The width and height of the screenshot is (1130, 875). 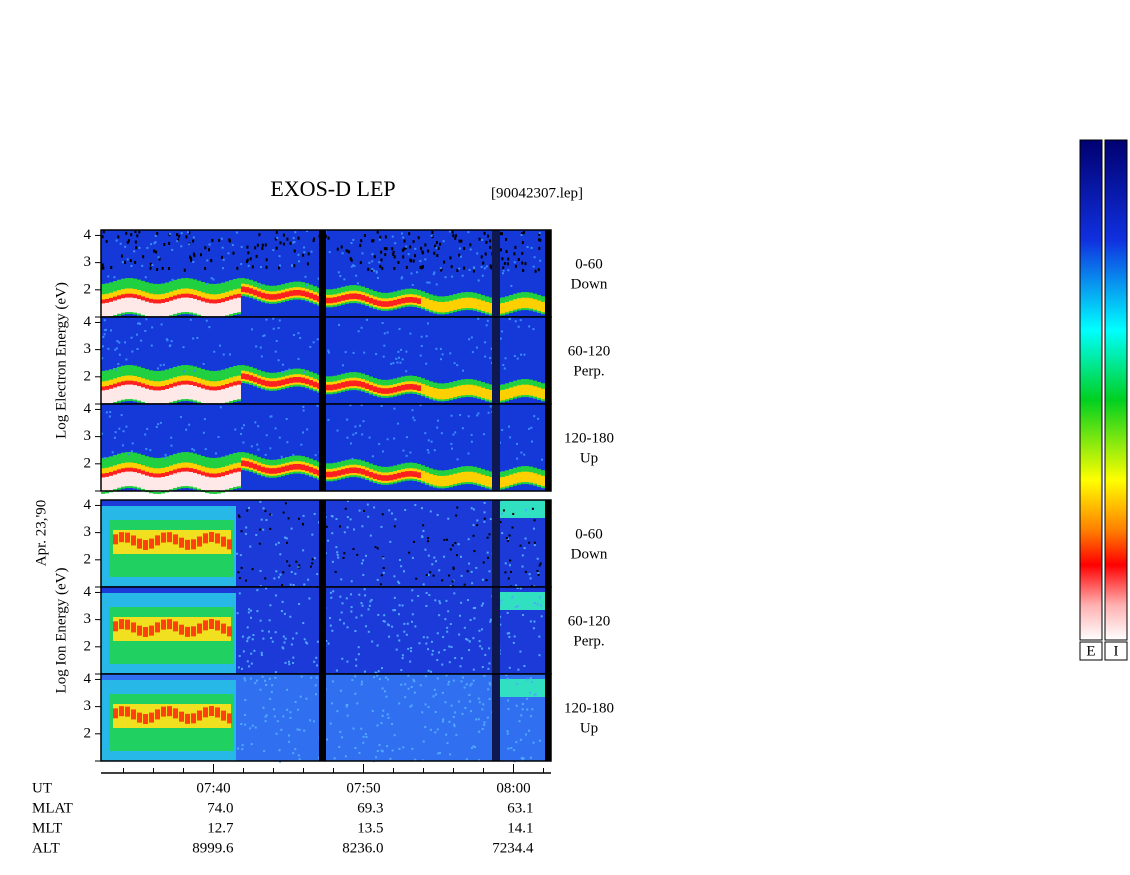 What do you see at coordinates (363, 788) in the screenshot?
I see `x-tick-label: 07:50` at bounding box center [363, 788].